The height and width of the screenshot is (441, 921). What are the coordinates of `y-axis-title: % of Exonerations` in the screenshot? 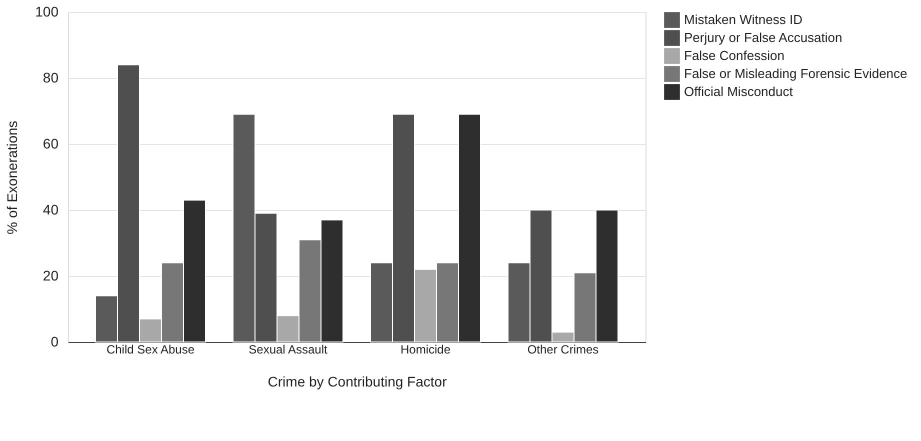 It's located at (12, 177).